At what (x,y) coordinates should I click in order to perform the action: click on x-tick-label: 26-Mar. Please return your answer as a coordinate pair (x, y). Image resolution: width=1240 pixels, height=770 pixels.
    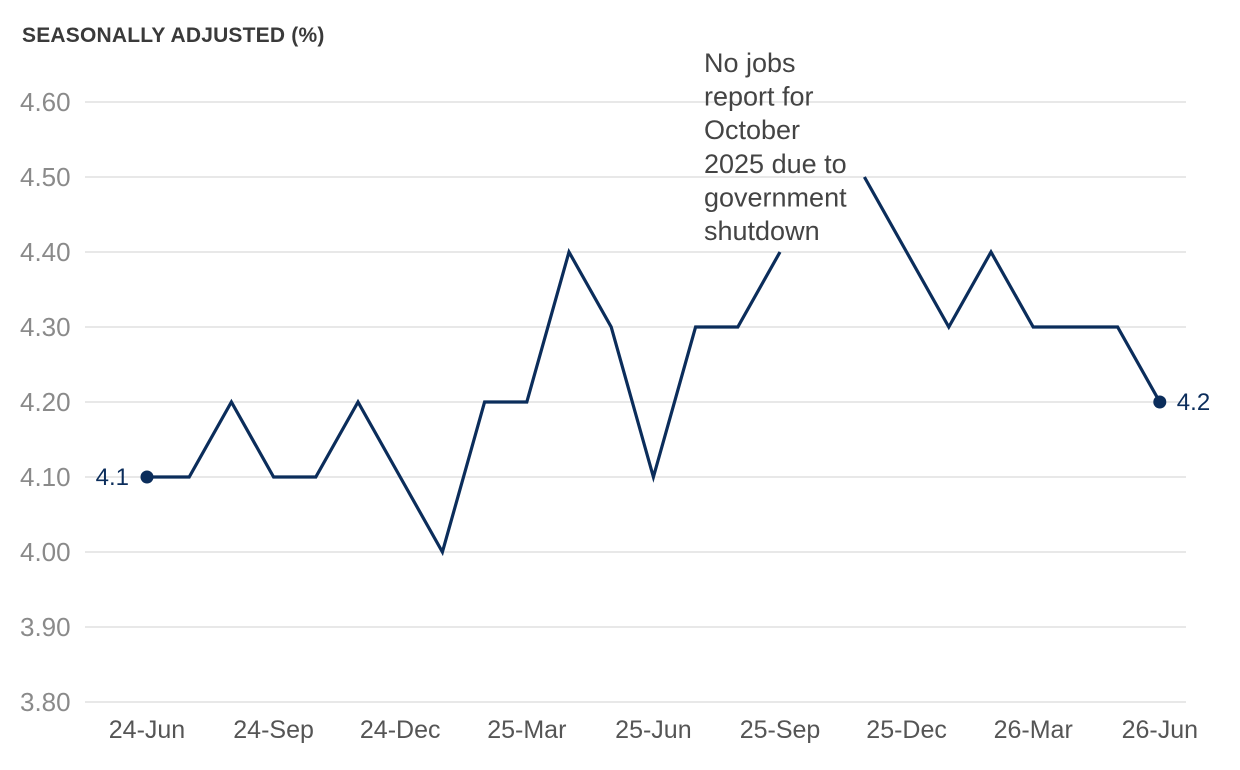
    Looking at the image, I should click on (1033, 730).